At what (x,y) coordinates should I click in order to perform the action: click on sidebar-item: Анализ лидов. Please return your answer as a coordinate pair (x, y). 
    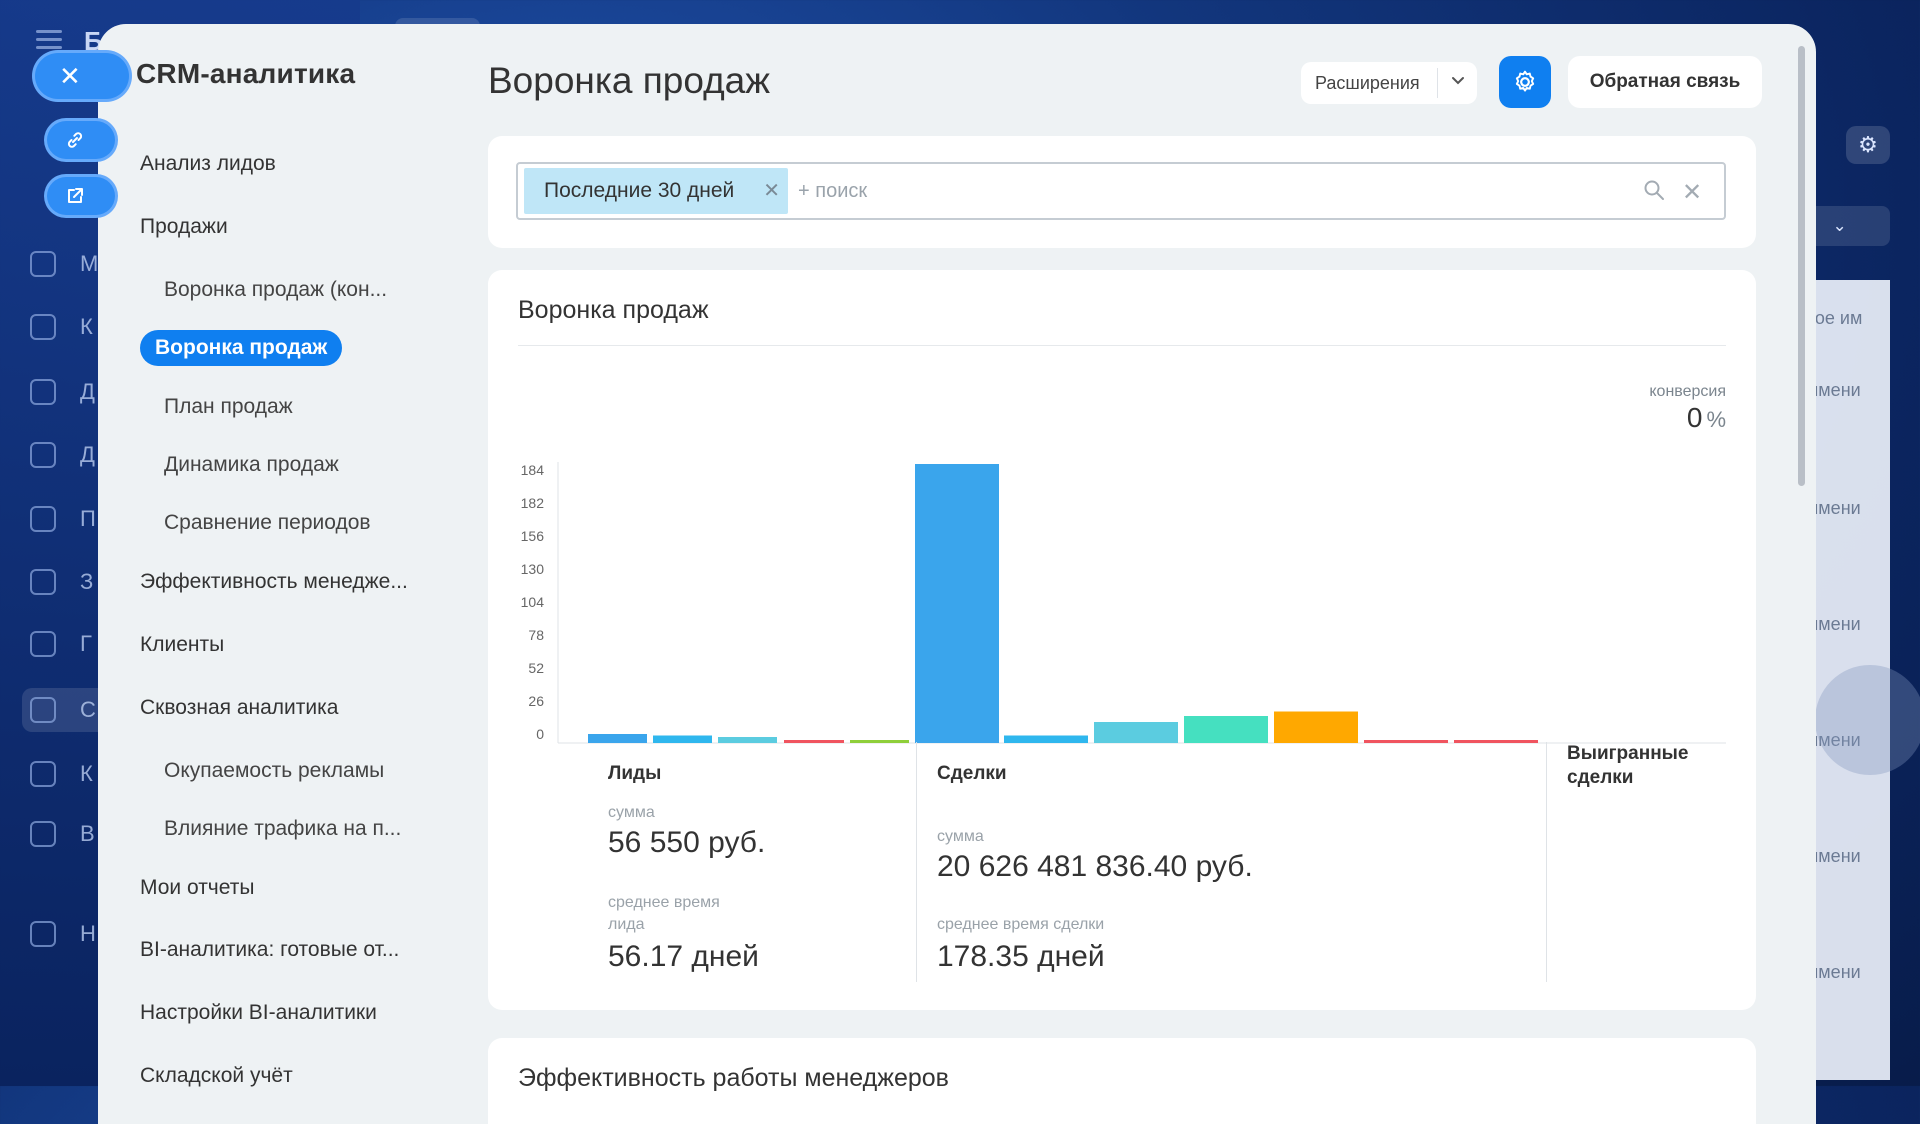
    Looking at the image, I should click on (208, 163).